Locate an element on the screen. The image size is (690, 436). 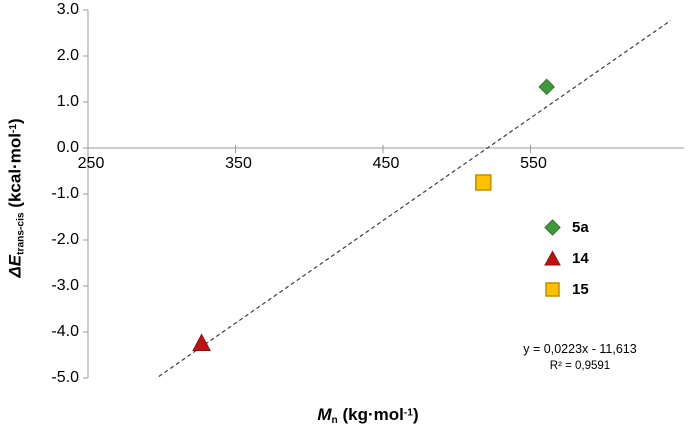
y-axis-label: ΔEtrans-cis (kcal·mol-1) is located at coordinates (16, 197).